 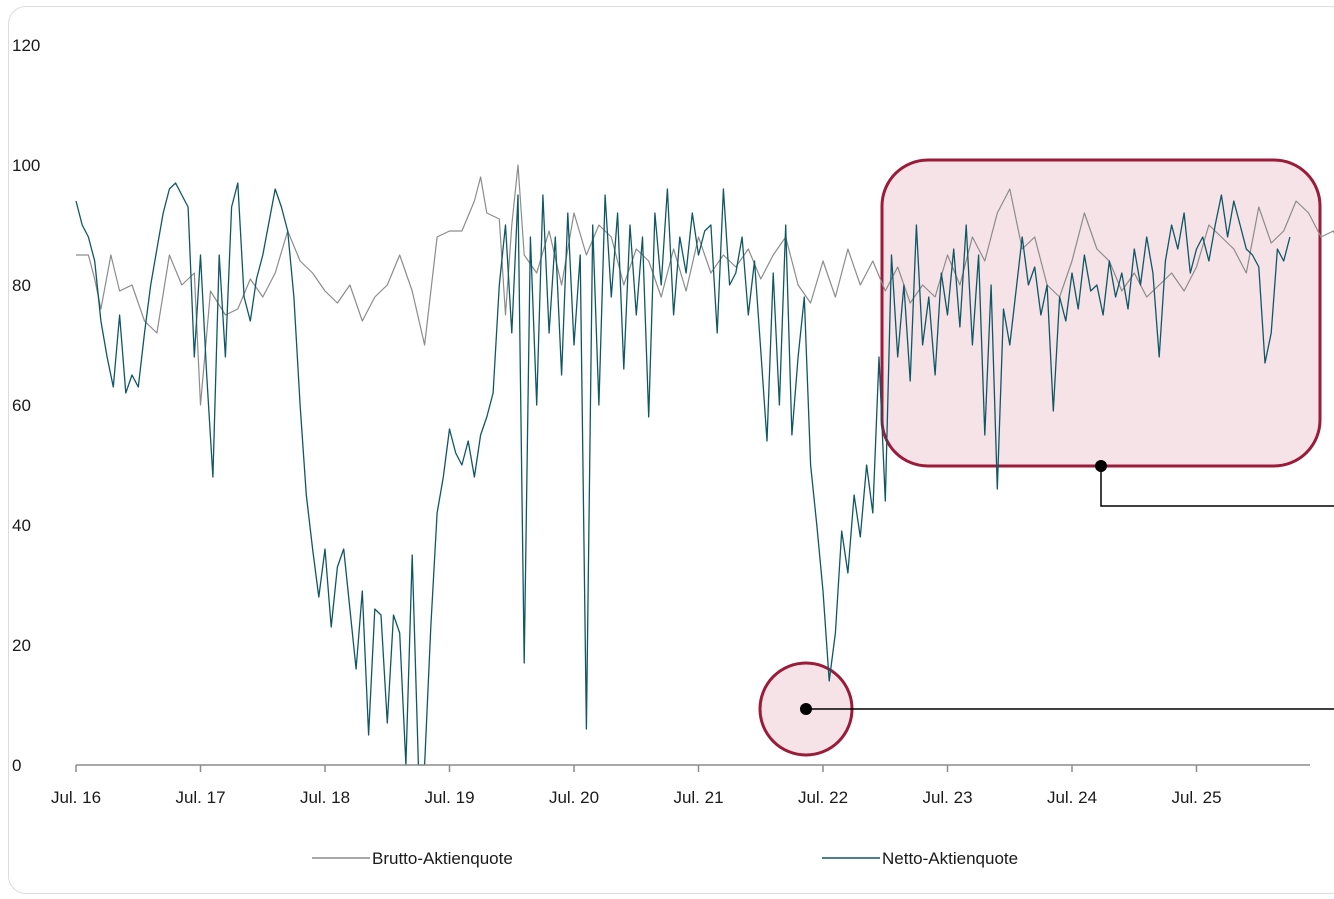 I want to click on x-tick-label: Jul. 17, so click(x=200, y=797).